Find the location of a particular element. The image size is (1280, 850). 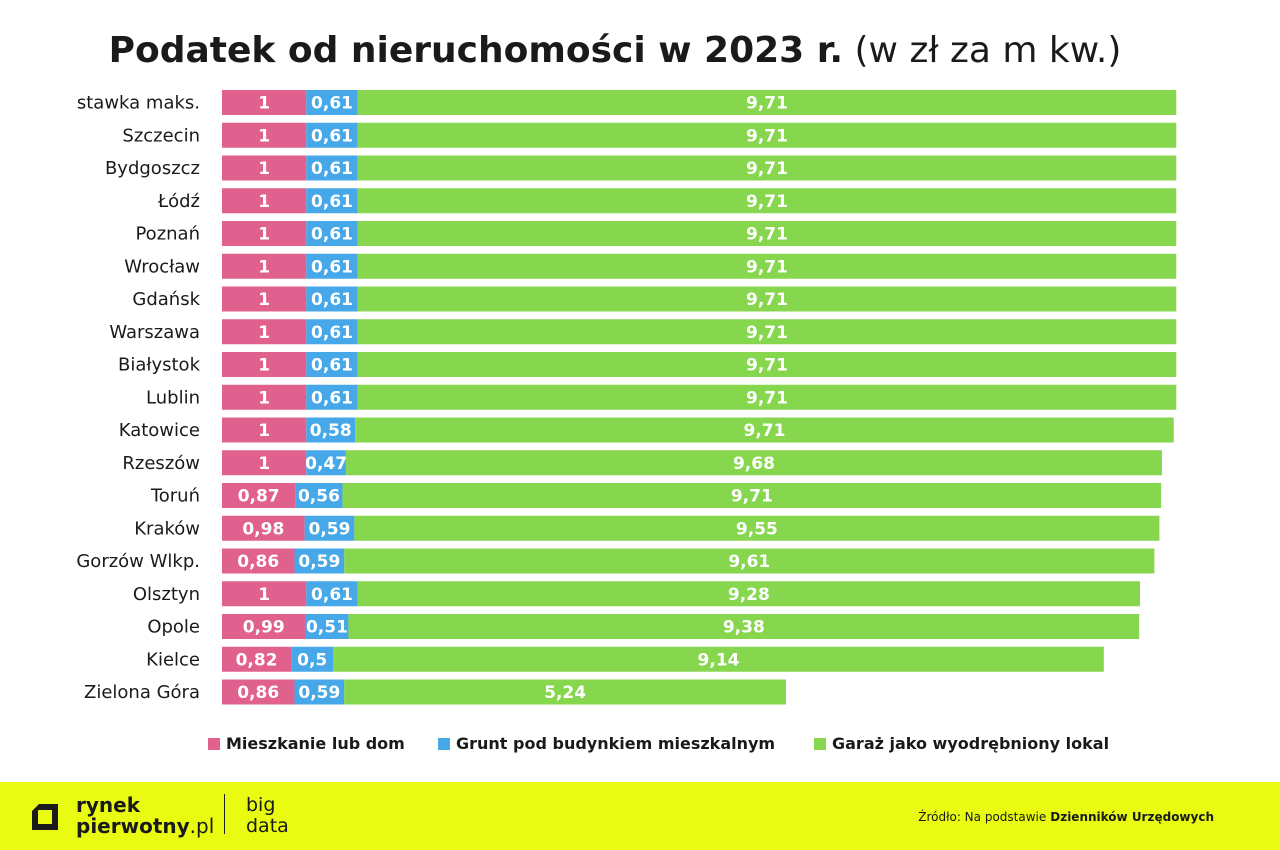

category-label: Kraków is located at coordinates (167, 528).